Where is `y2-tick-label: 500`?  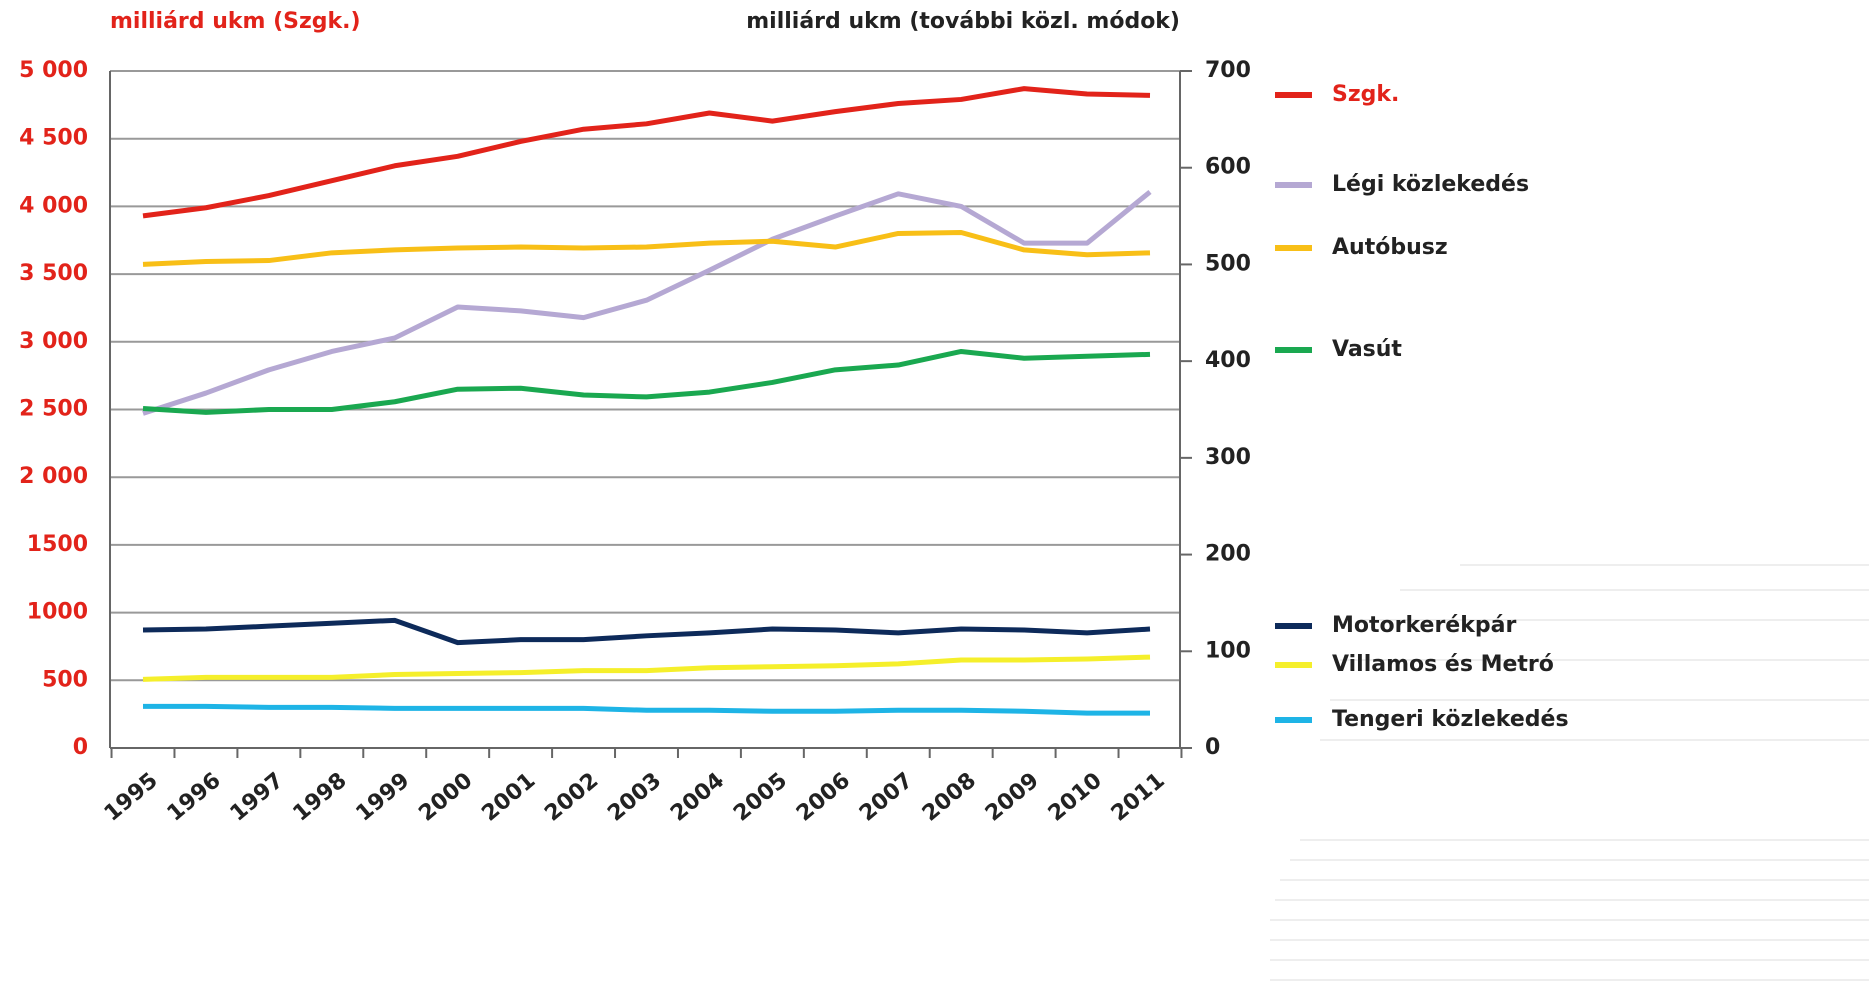
y2-tick-label: 500 is located at coordinates (1228, 263).